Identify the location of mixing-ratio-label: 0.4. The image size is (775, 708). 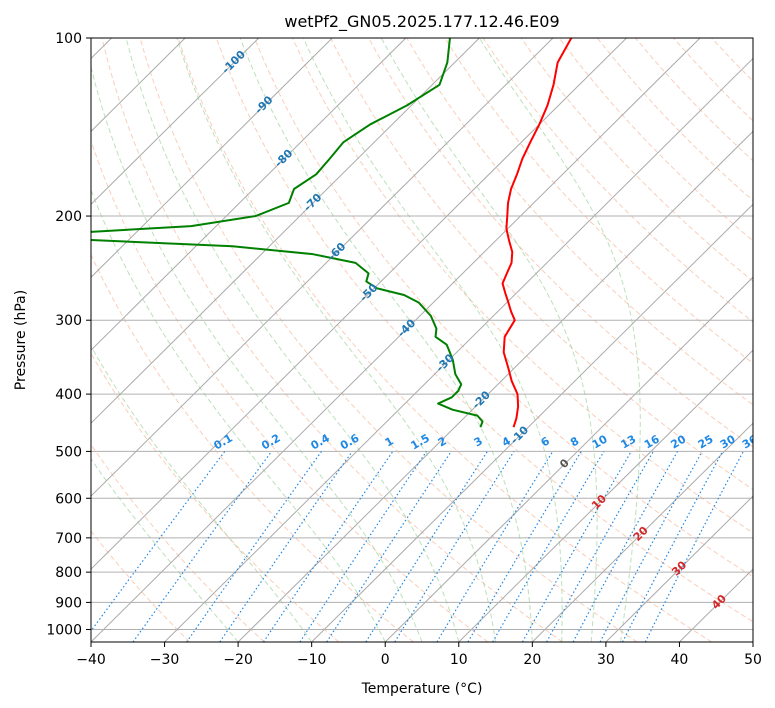
(321, 441).